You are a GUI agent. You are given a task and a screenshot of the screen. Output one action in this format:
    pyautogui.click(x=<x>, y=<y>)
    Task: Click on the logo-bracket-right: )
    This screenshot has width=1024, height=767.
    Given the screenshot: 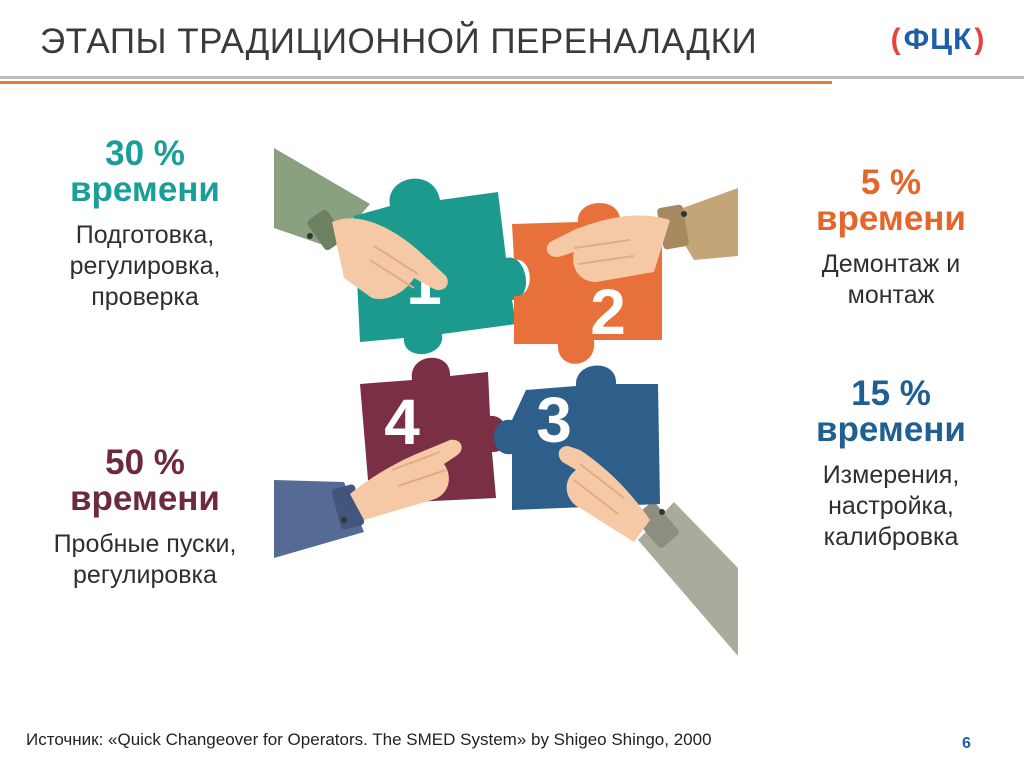 What is the action you would take?
    pyautogui.click(x=980, y=39)
    